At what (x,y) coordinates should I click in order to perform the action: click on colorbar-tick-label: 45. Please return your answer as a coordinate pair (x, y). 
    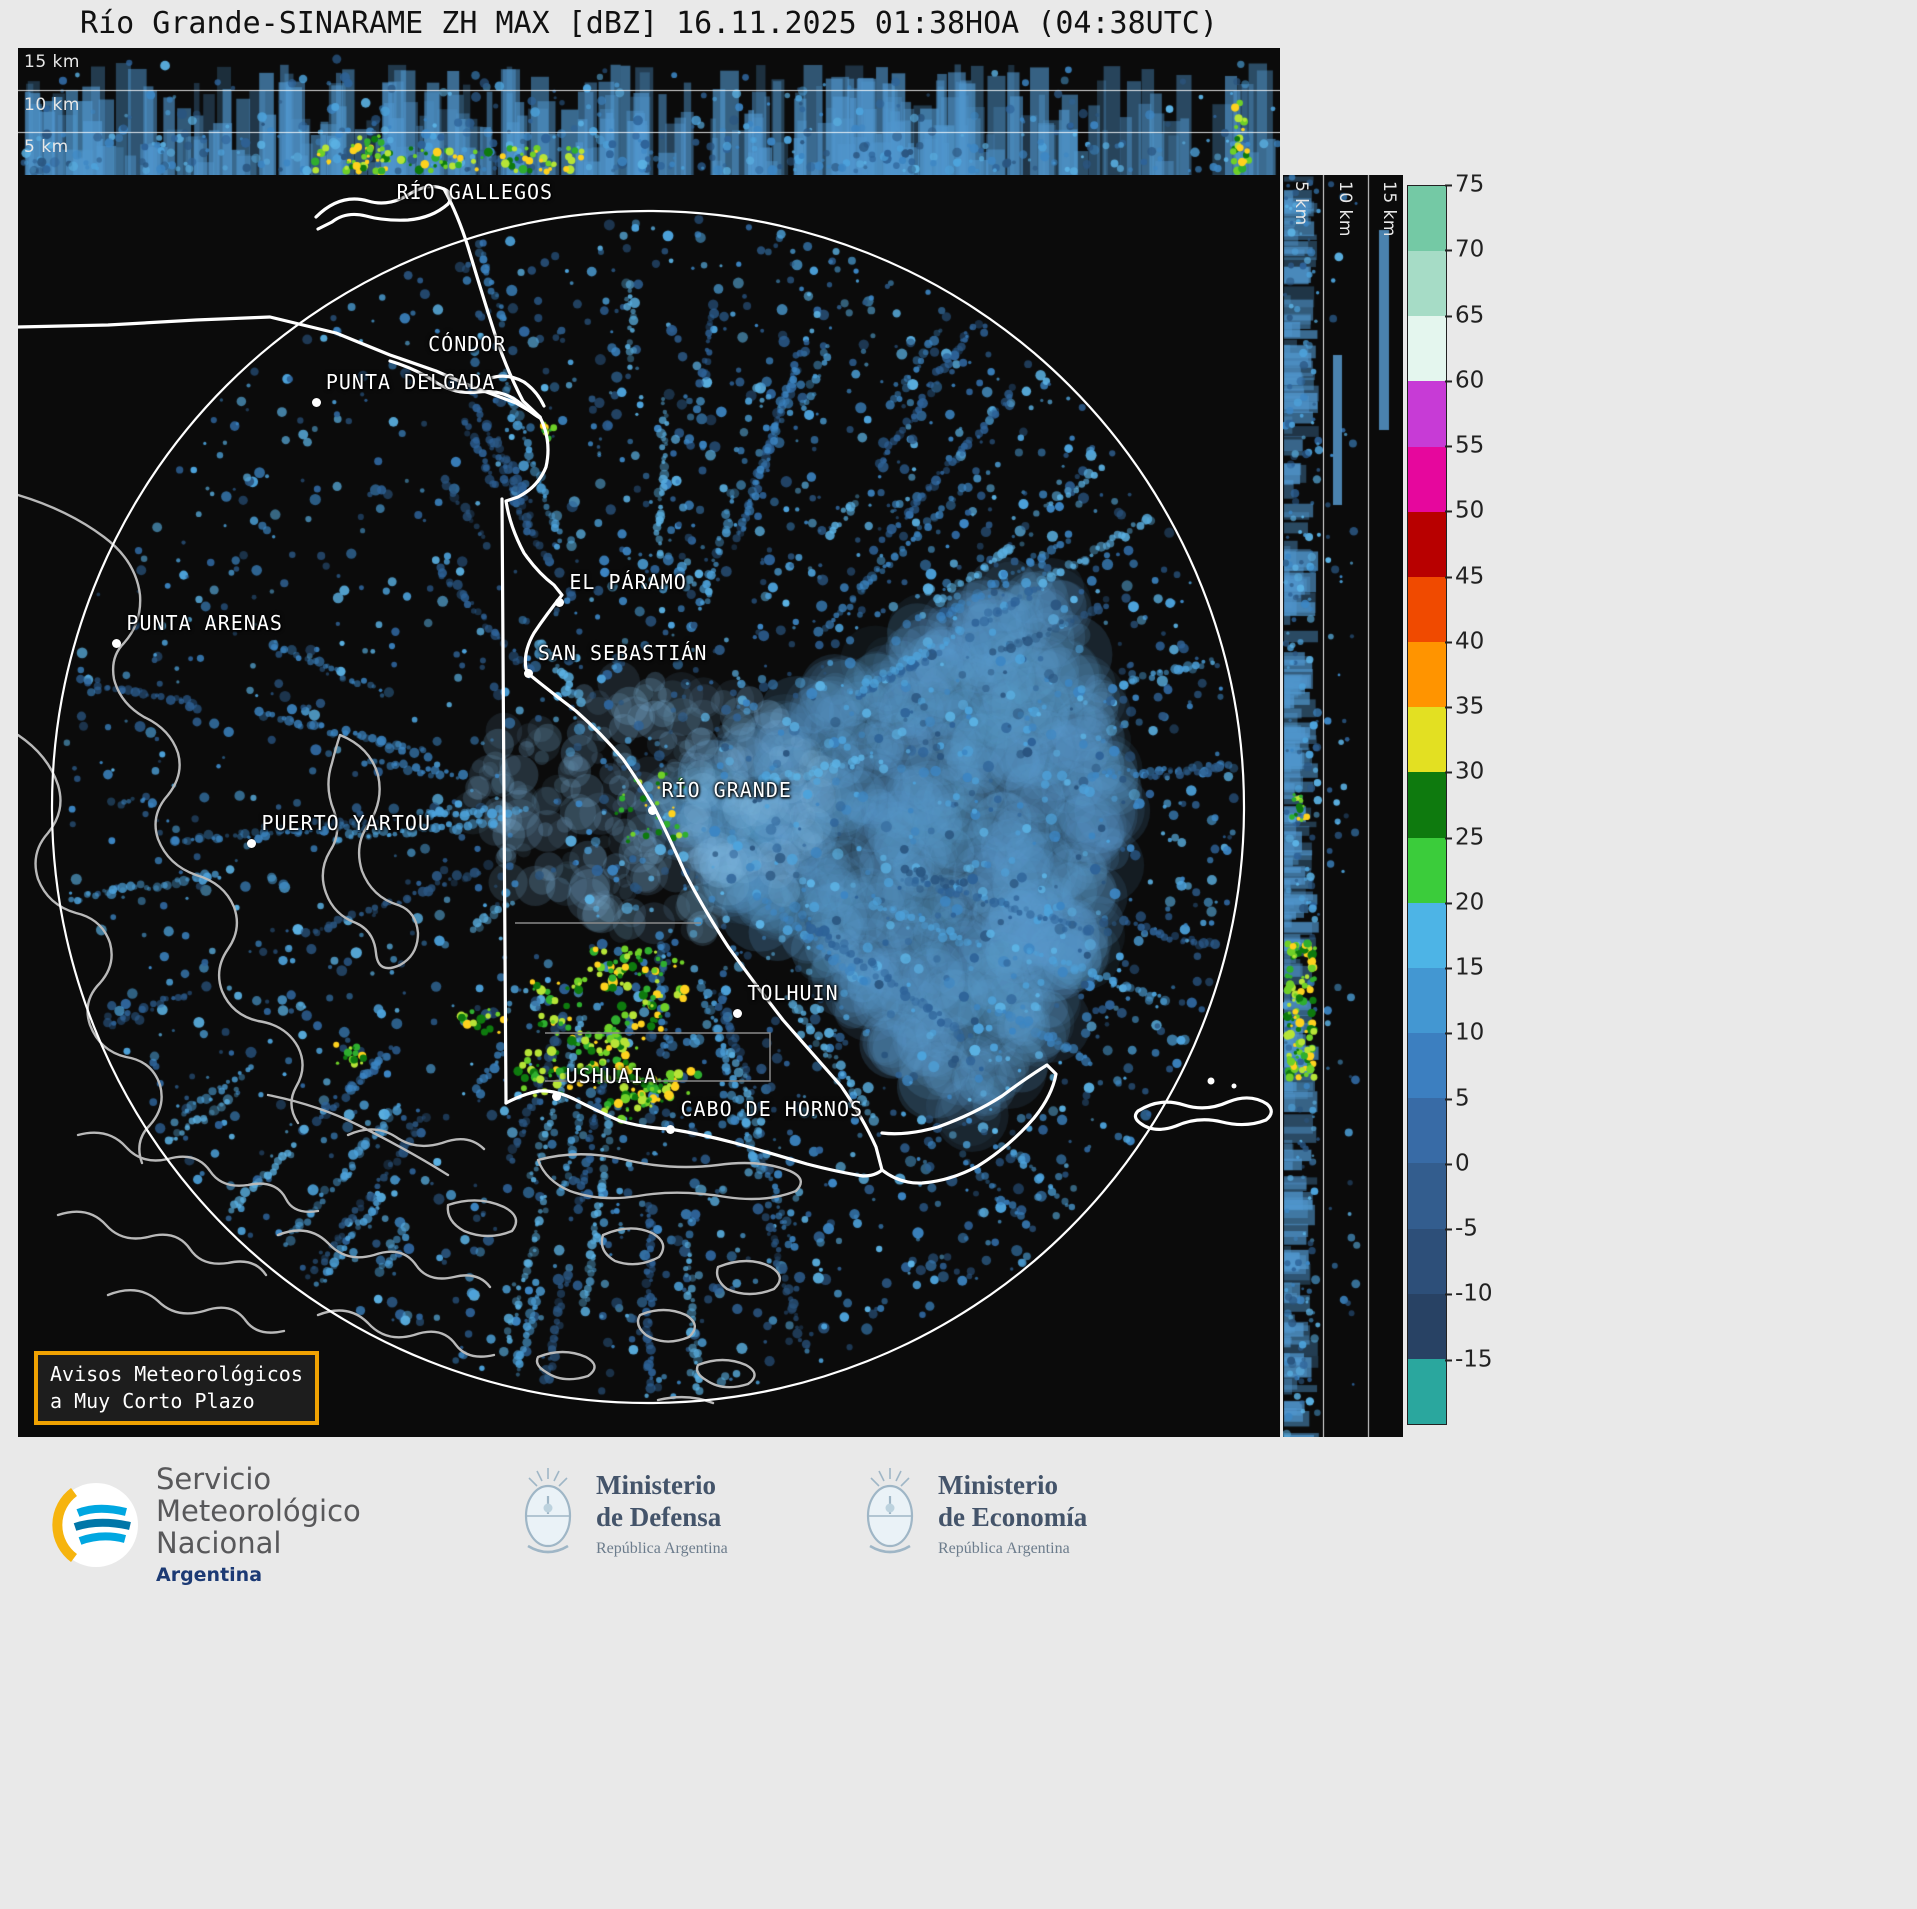
    Looking at the image, I should click on (1464, 576).